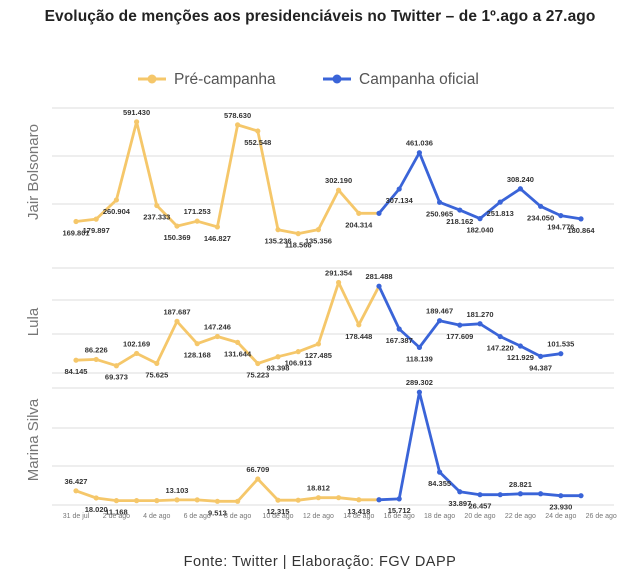  What do you see at coordinates (238, 353) in the screenshot?
I see `data-label: 131.644` at bounding box center [238, 353].